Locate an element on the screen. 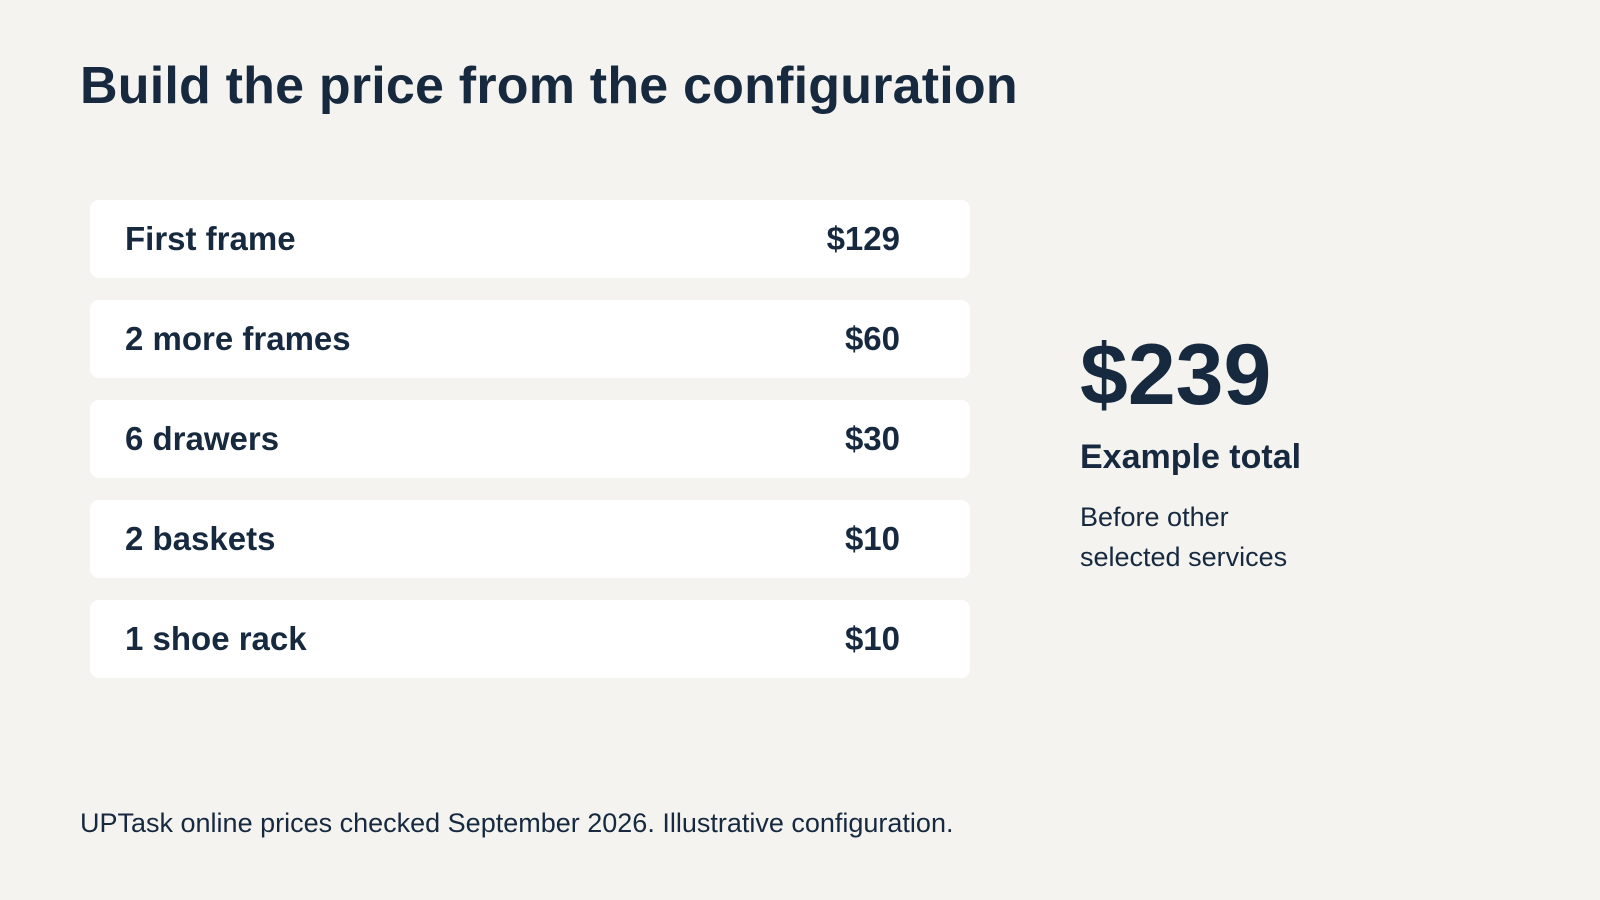 The height and width of the screenshot is (900, 1600). line-item-baskets: 2 baskets $10 is located at coordinates (530, 539).